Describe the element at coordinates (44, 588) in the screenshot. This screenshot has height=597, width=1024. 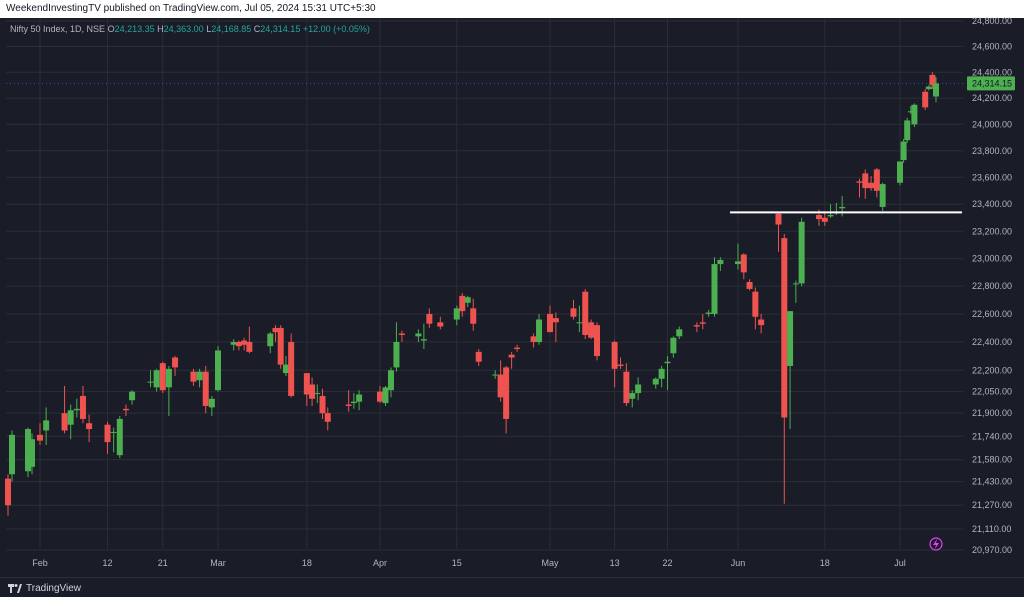
I see `tradingview-logo: TradingView` at that location.